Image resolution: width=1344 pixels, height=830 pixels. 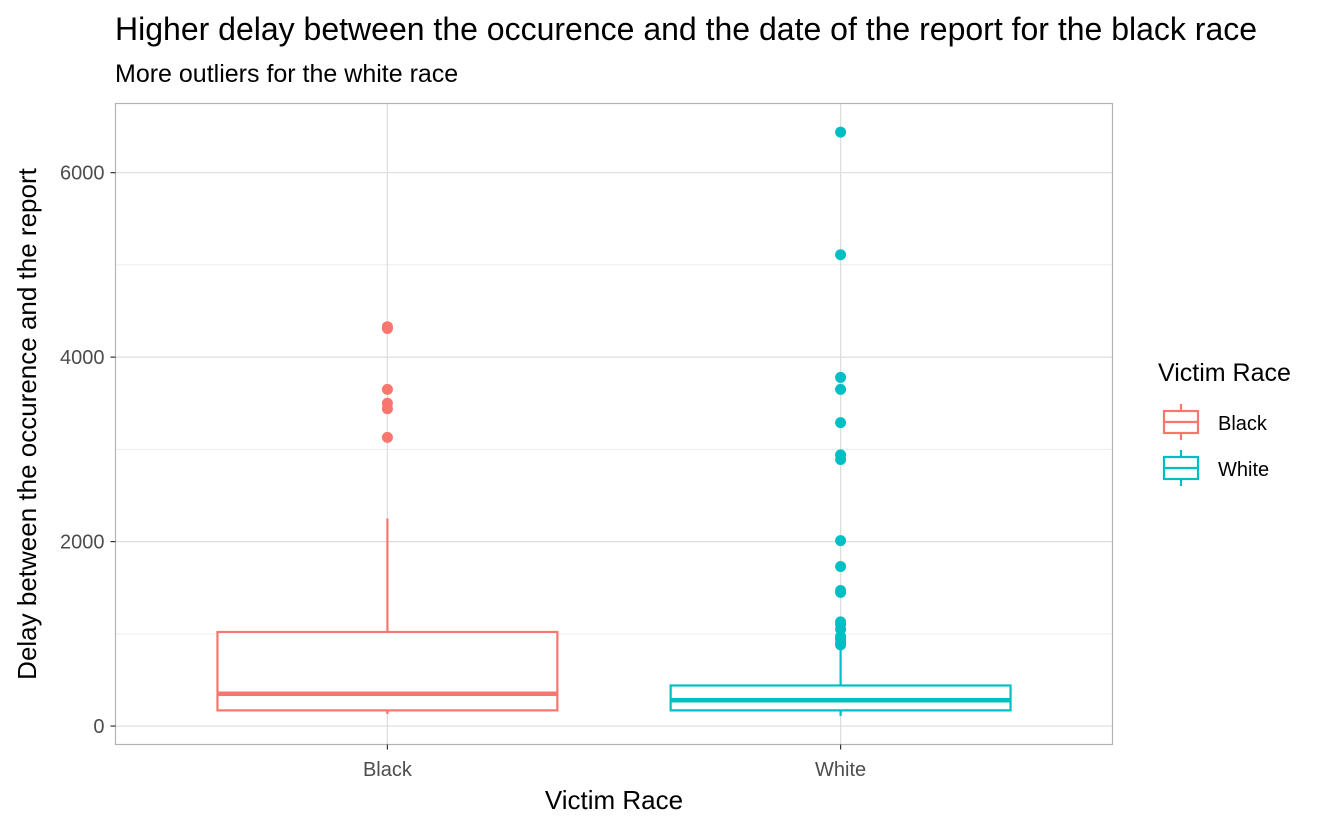 I want to click on legend-label: Black, so click(x=1243, y=424).